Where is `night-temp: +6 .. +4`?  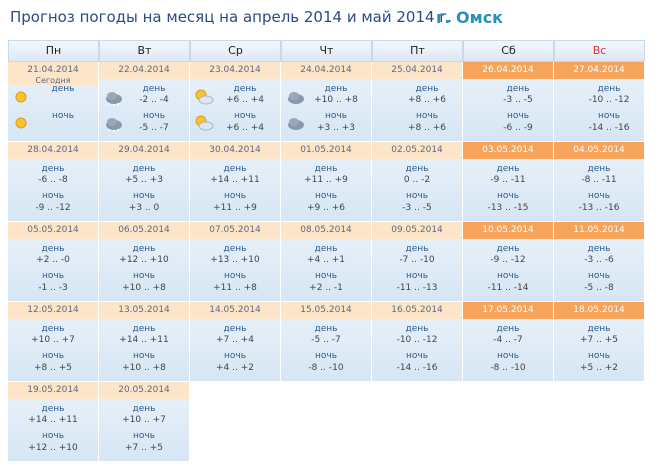
night-temp: +6 .. +4 is located at coordinates (245, 128).